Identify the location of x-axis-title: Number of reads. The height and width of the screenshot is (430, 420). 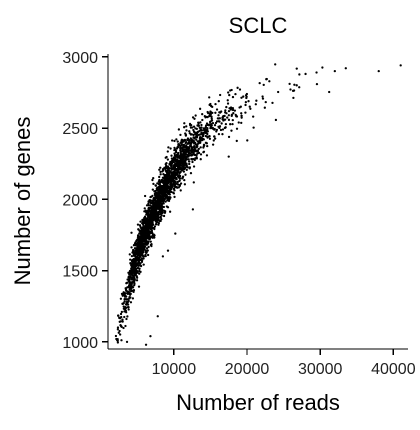
(258, 402).